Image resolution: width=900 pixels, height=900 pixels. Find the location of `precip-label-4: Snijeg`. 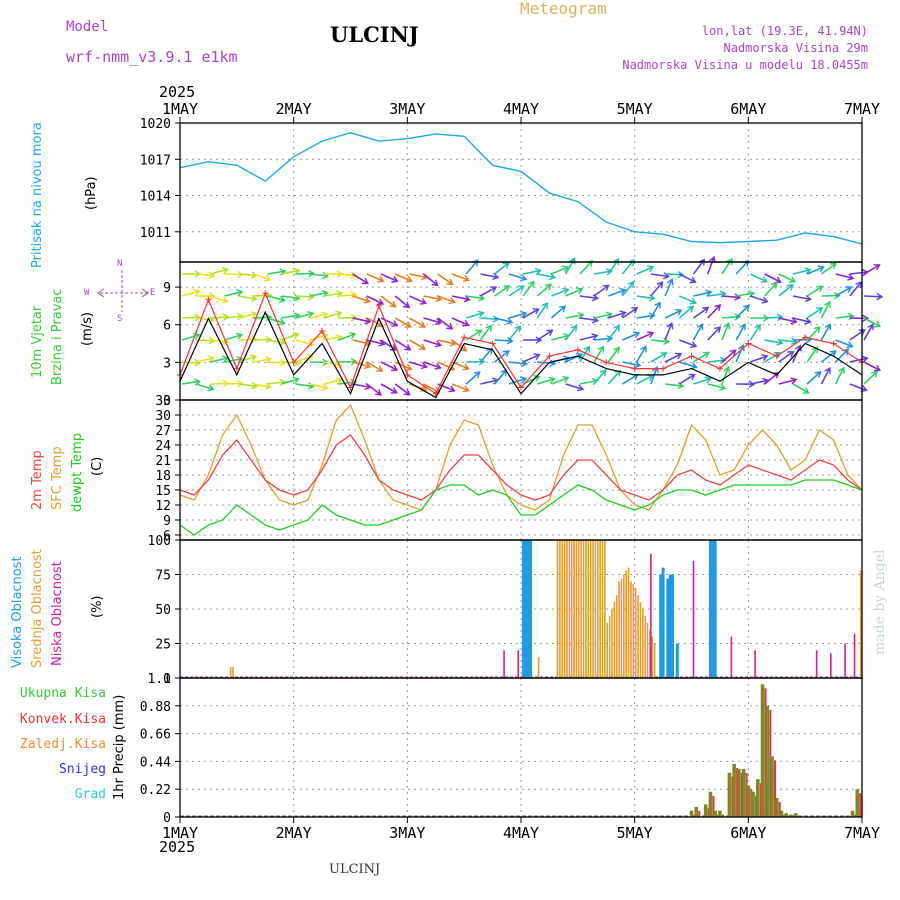

precip-label-4: Snijeg is located at coordinates (82, 769).